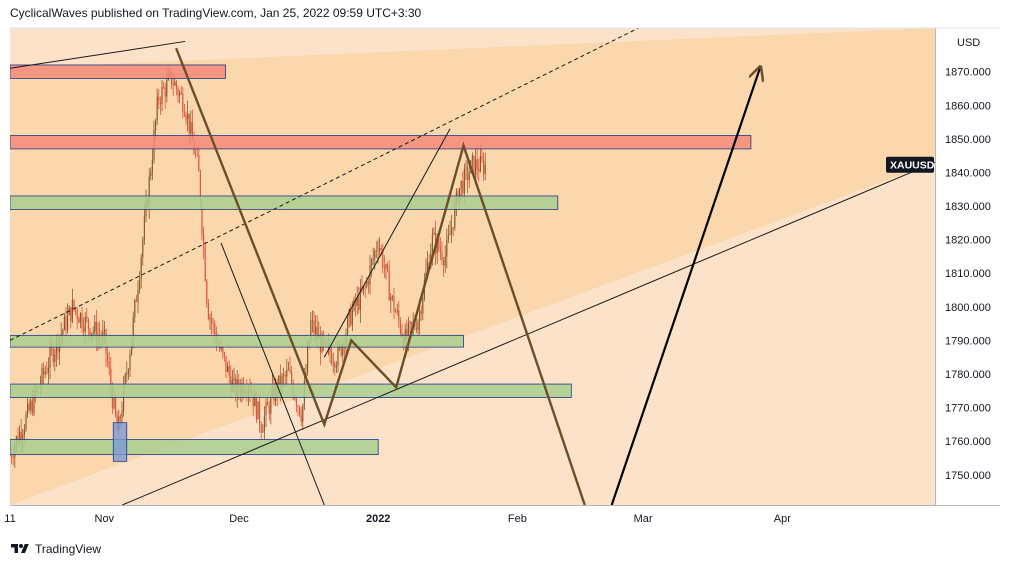 Image resolution: width=1009 pixels, height=568 pixels. What do you see at coordinates (968, 476) in the screenshot?
I see `price-tick-label: 1750.000` at bounding box center [968, 476].